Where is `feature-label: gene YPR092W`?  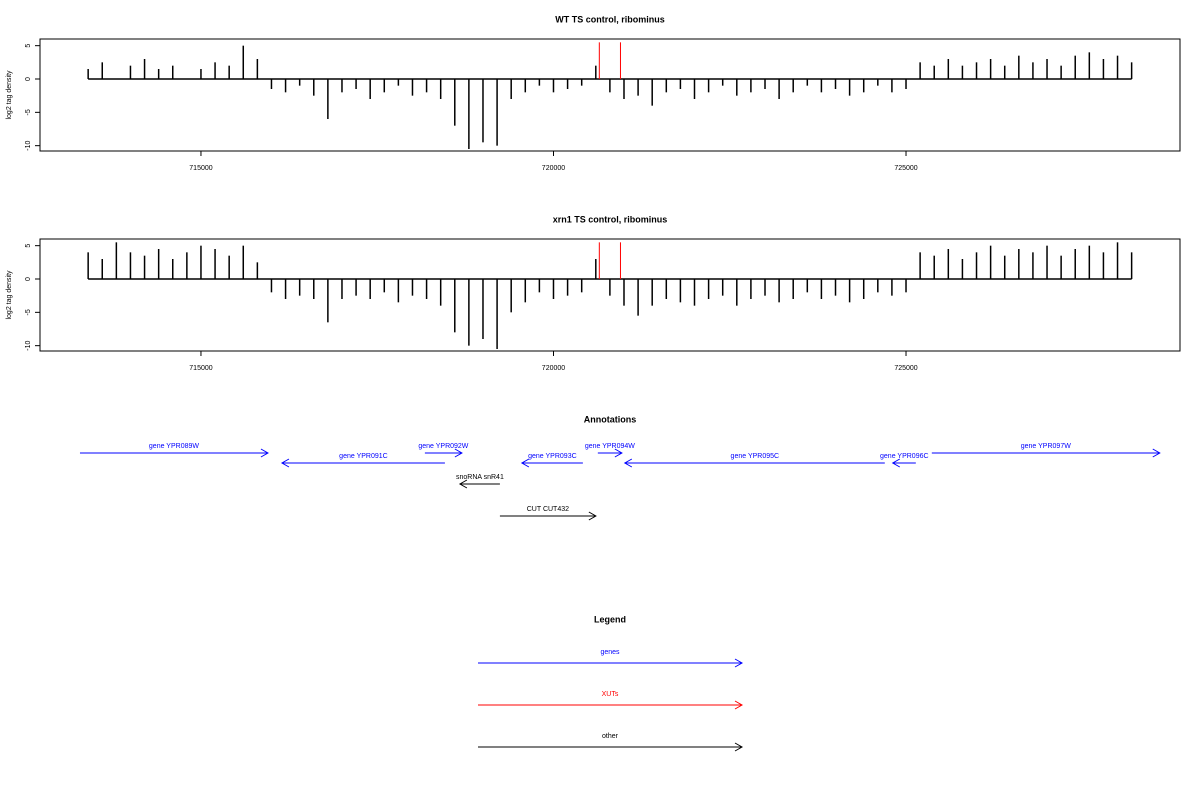 feature-label: gene YPR092W is located at coordinates (443, 446).